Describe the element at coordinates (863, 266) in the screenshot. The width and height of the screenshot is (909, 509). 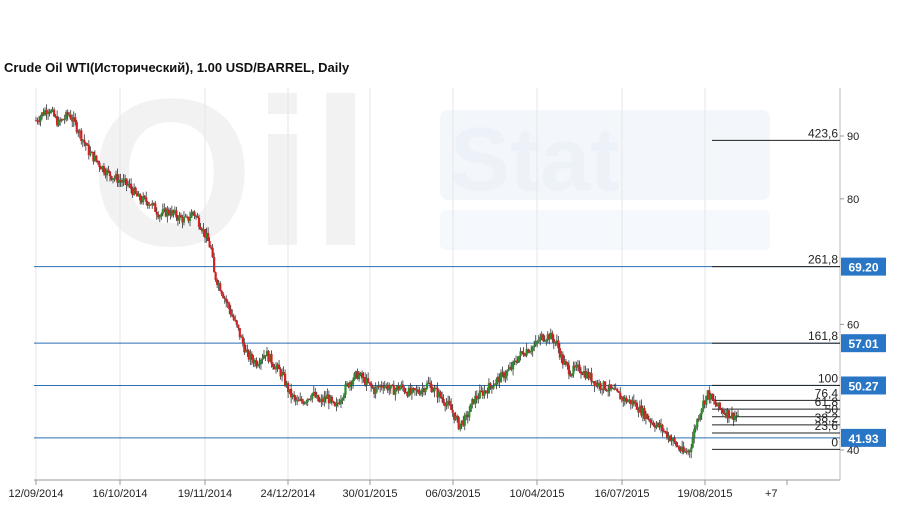
I see `price-level-tag` at that location.